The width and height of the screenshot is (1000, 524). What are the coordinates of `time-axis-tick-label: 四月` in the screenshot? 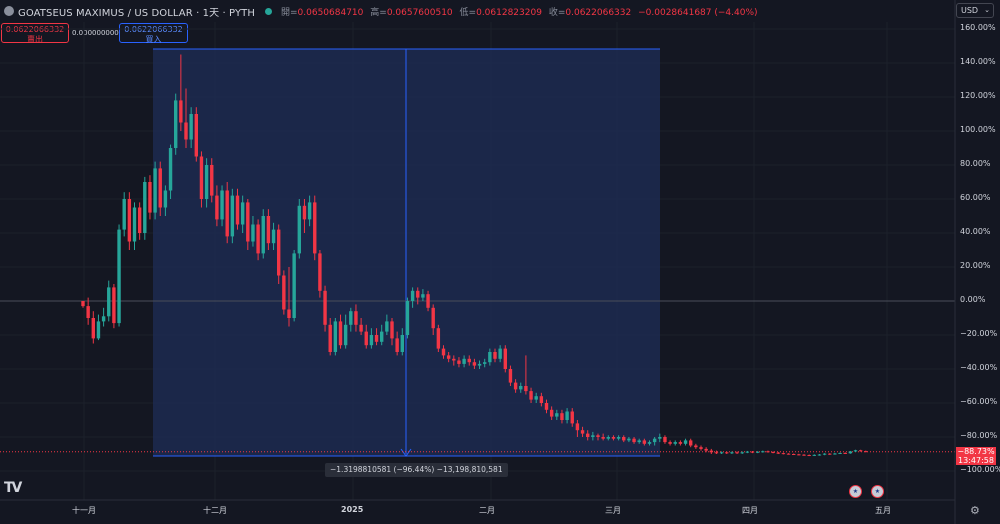 It's located at (750, 510).